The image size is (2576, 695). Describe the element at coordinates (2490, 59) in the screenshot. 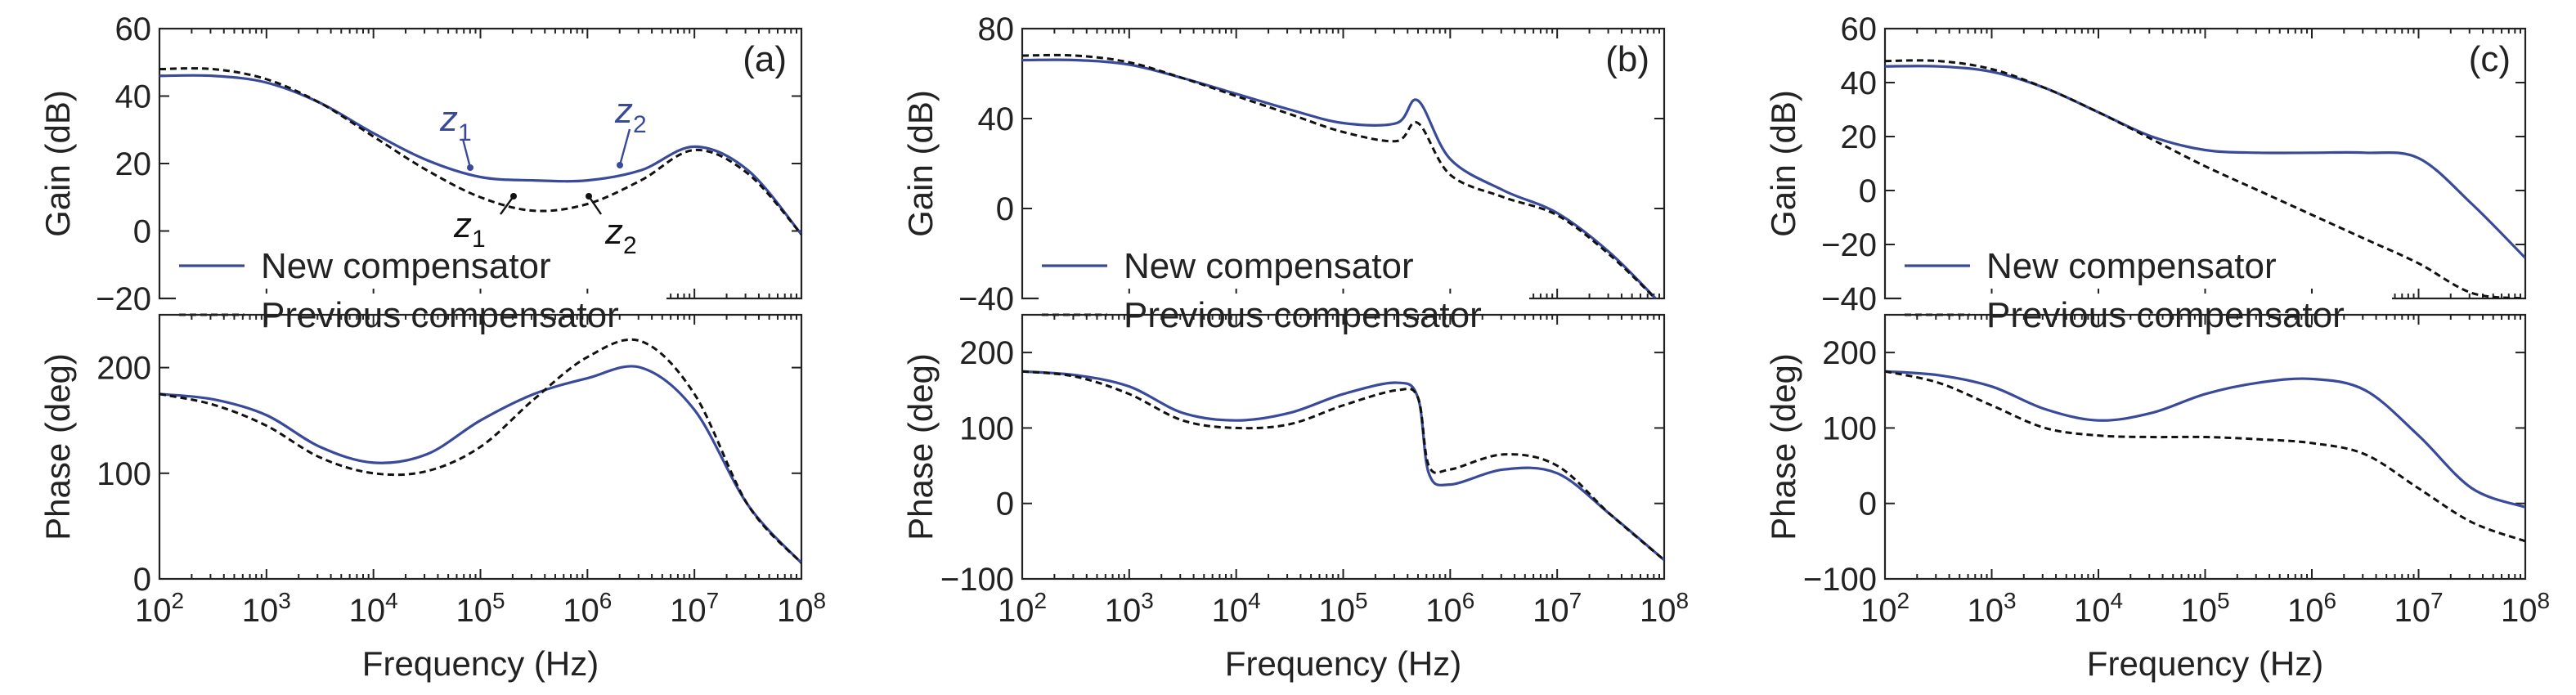

I see `panel-label: (c)` at that location.